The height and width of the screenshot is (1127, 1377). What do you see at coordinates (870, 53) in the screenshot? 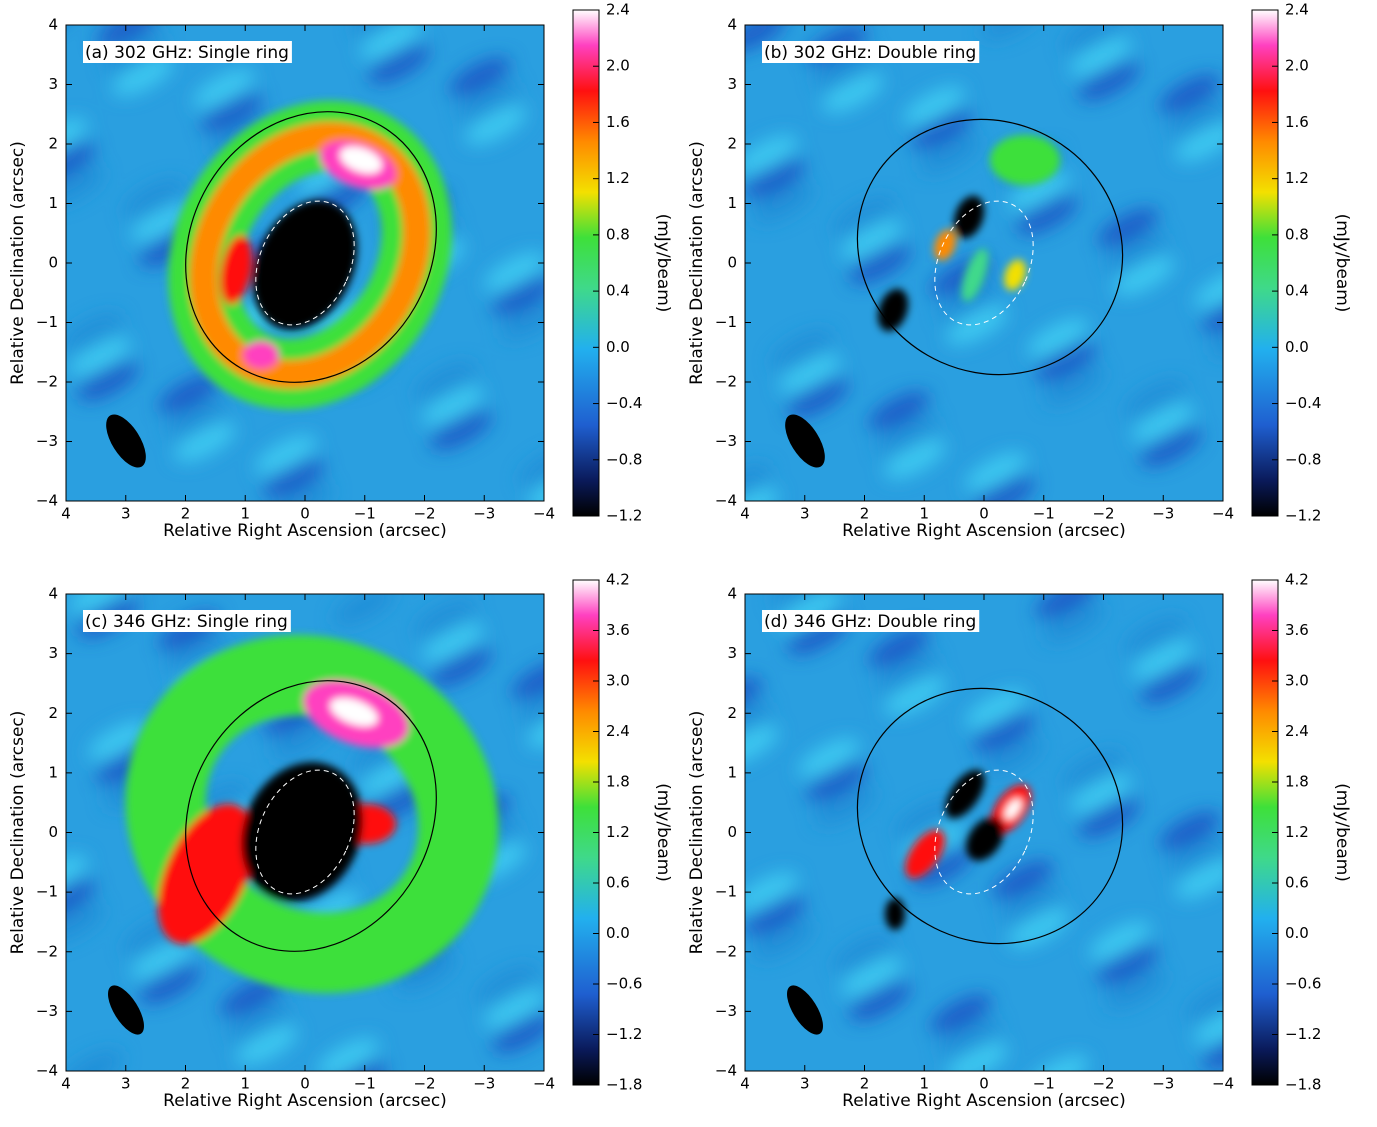
I see `panel-title: (b) 302 GHz: Double ring` at bounding box center [870, 53].